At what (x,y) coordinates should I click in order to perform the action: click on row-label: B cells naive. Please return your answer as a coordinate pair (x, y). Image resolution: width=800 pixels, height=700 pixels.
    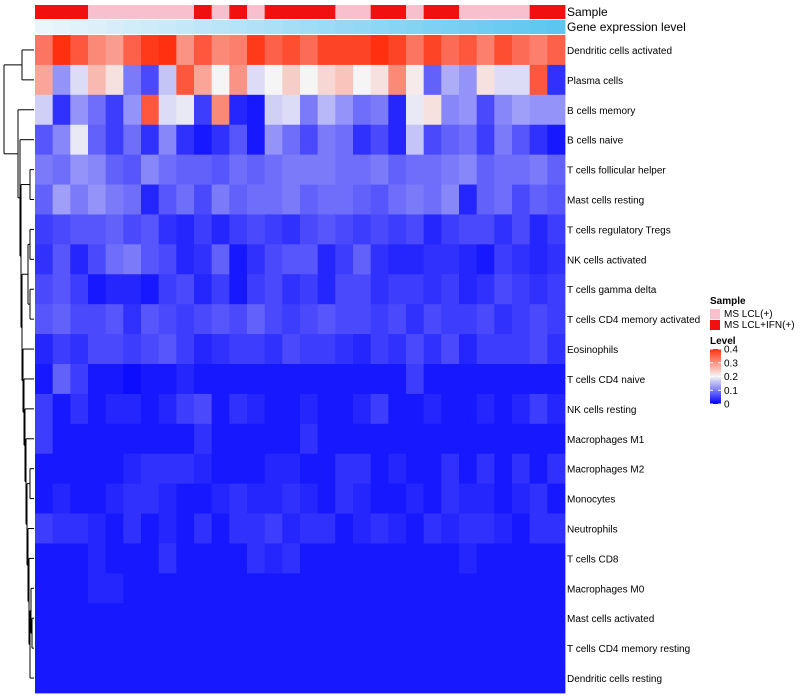
    Looking at the image, I should click on (595, 141).